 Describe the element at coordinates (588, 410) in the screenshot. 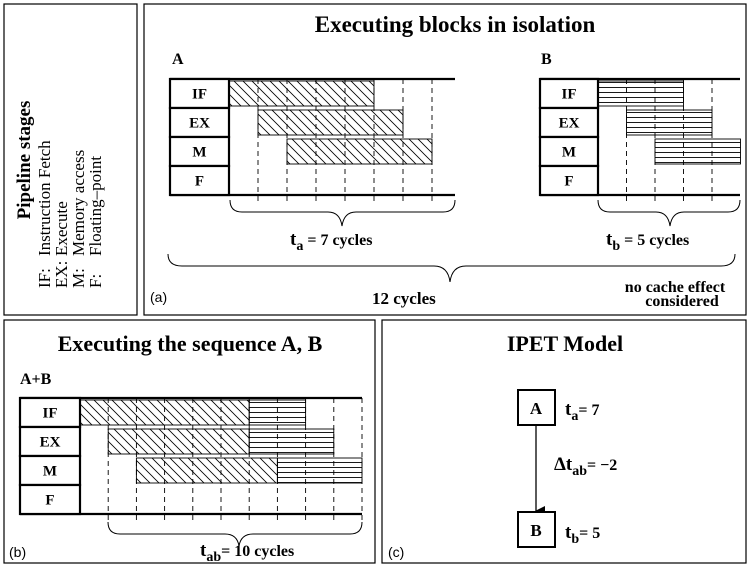

I see `text: = 7` at that location.